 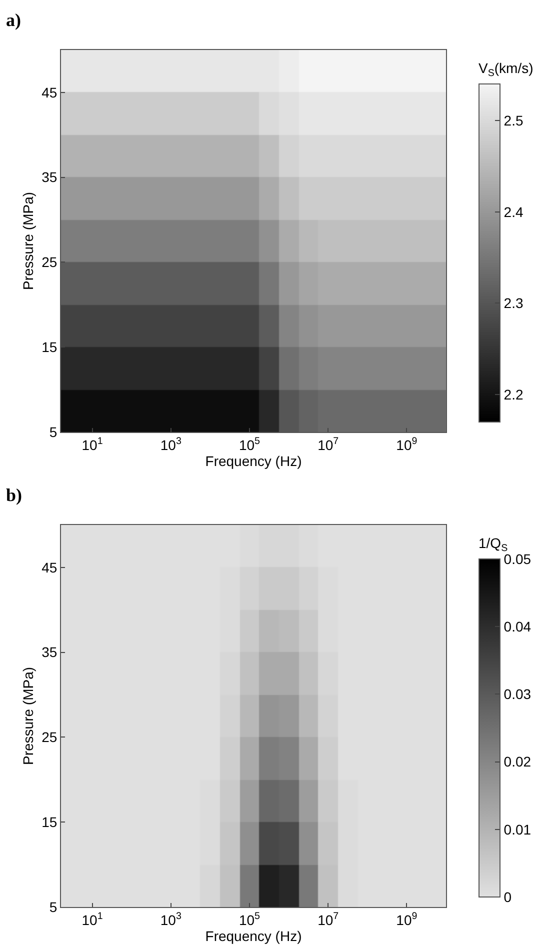 I want to click on color-bar-title: V$_{S}$(km/s), so click(x=506, y=69).